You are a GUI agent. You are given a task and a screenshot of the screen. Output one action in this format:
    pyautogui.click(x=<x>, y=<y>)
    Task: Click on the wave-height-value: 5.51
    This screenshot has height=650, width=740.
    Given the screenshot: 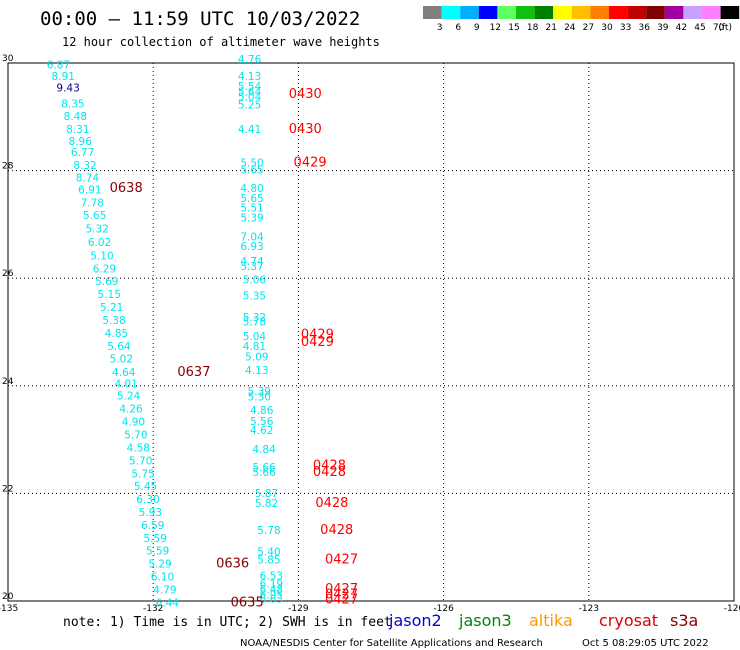 What is the action you would take?
    pyautogui.click(x=251, y=208)
    